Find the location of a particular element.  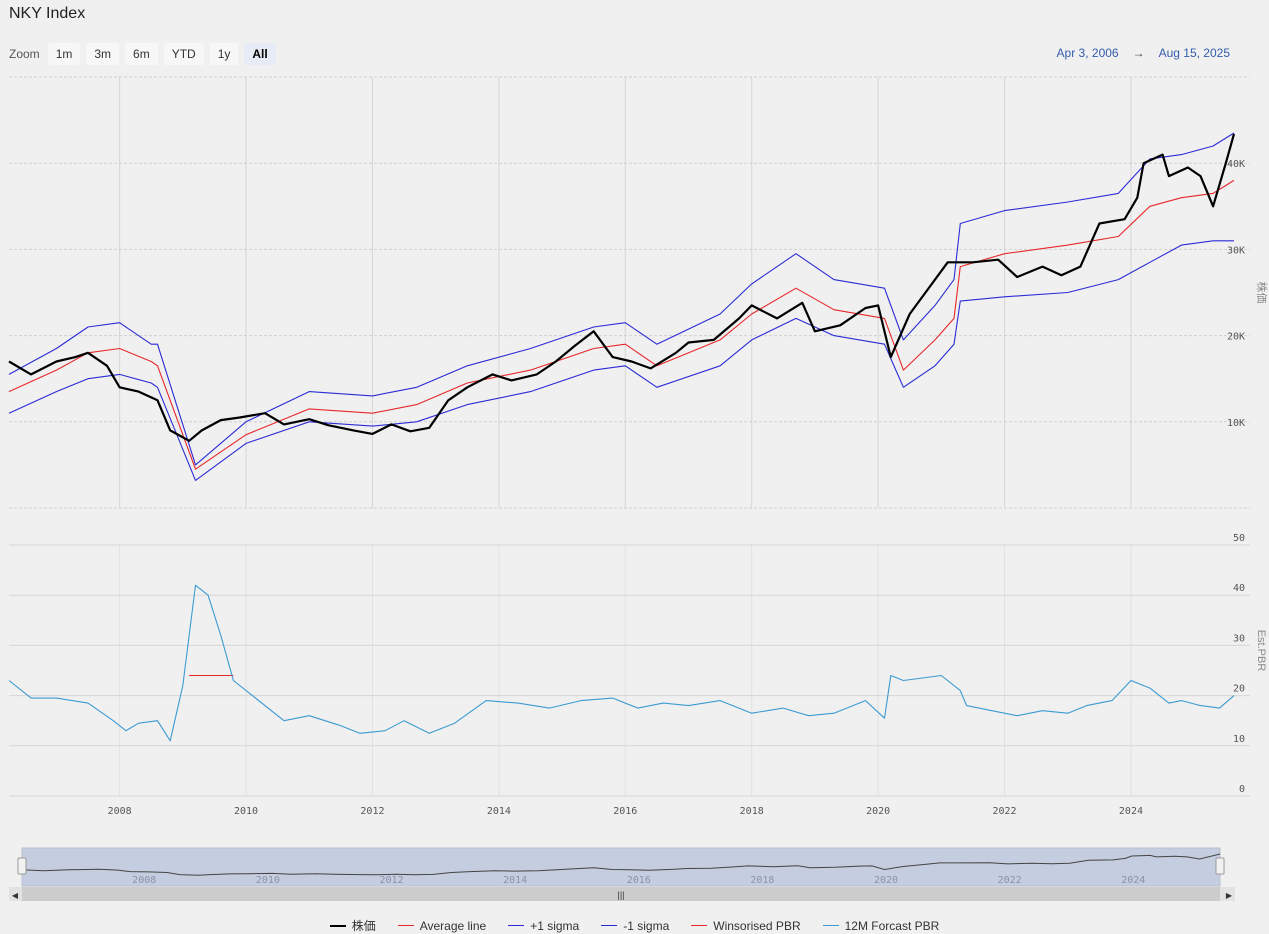

x-tick-label: 2020 is located at coordinates (878, 811).